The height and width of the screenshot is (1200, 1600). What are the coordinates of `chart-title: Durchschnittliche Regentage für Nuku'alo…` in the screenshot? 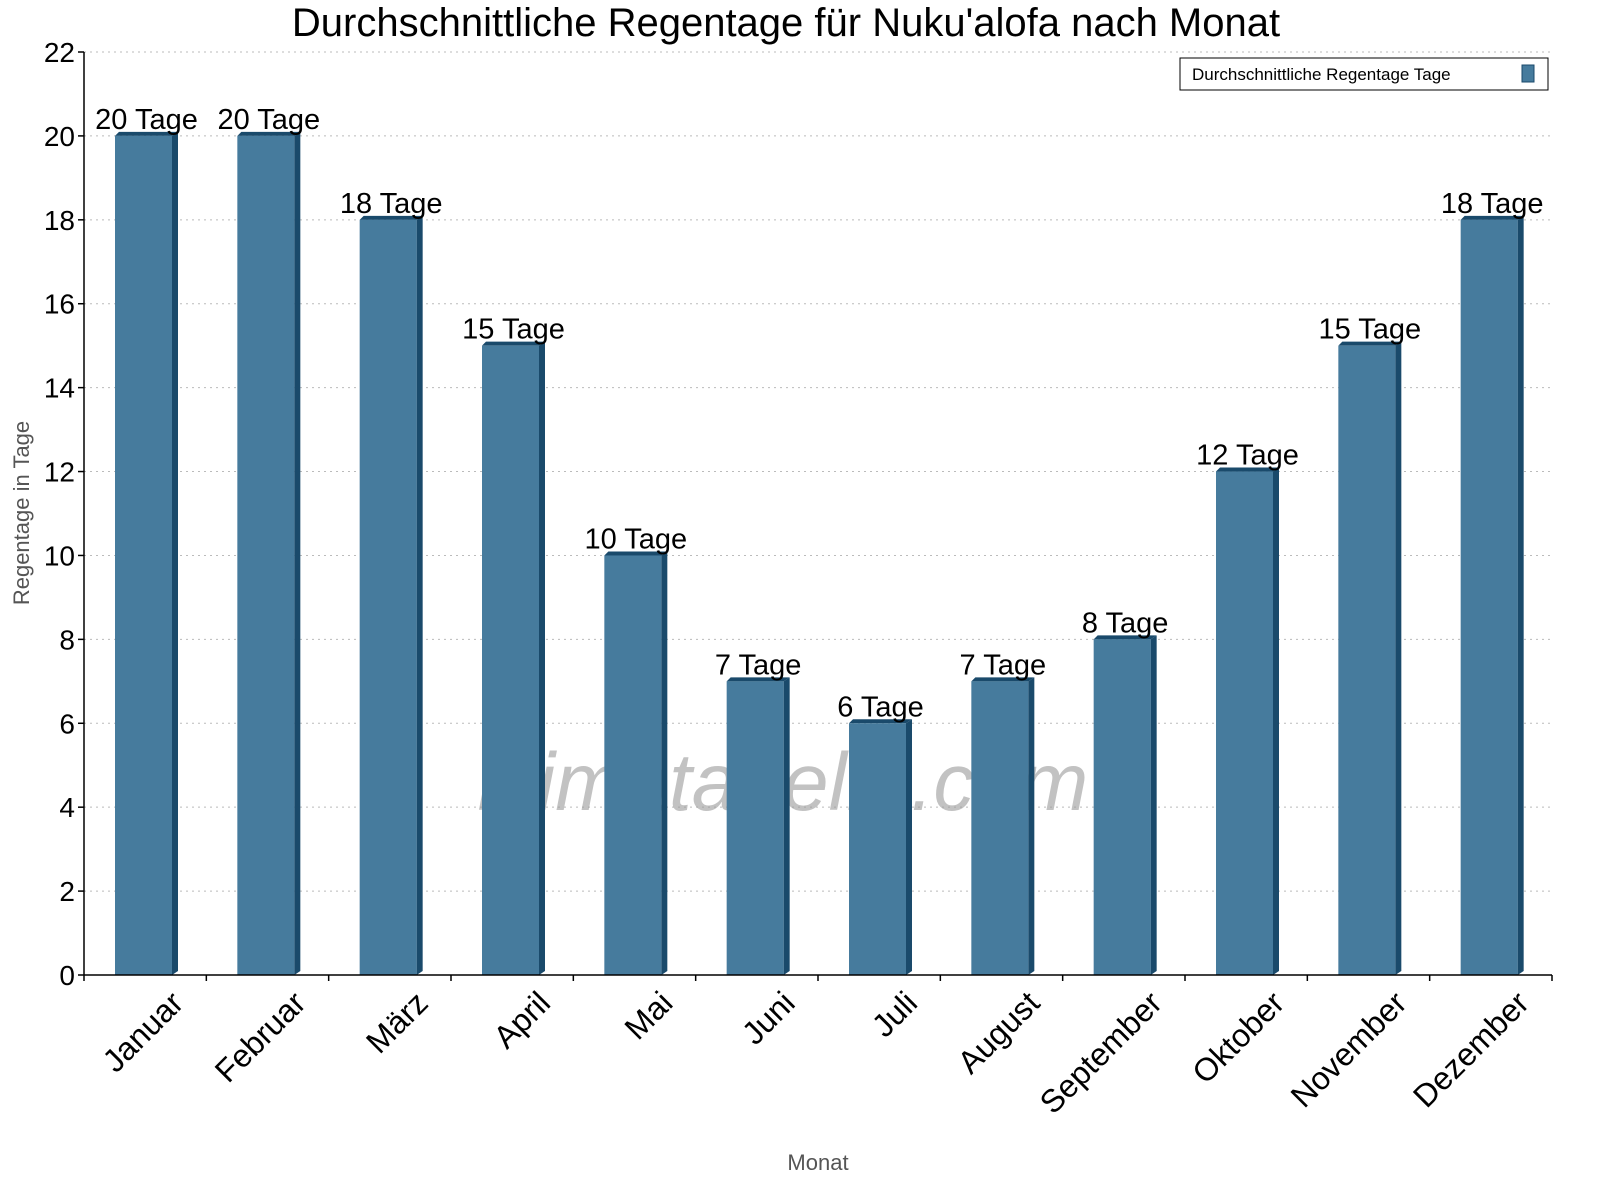 It's located at (786, 23).